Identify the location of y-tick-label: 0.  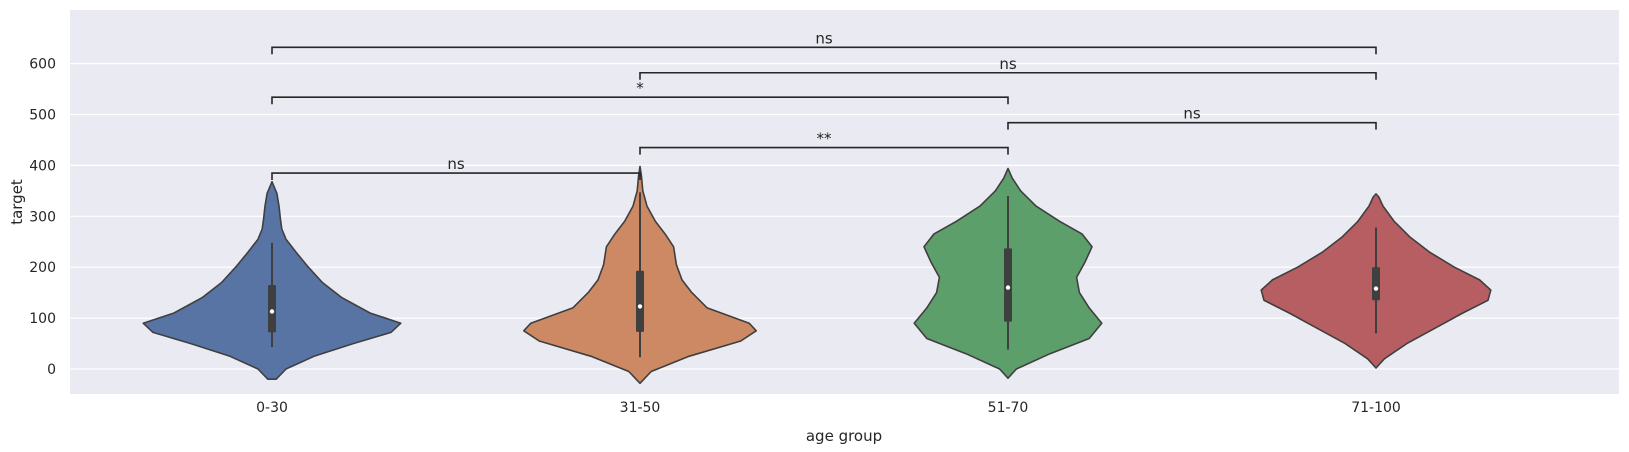
(51, 370).